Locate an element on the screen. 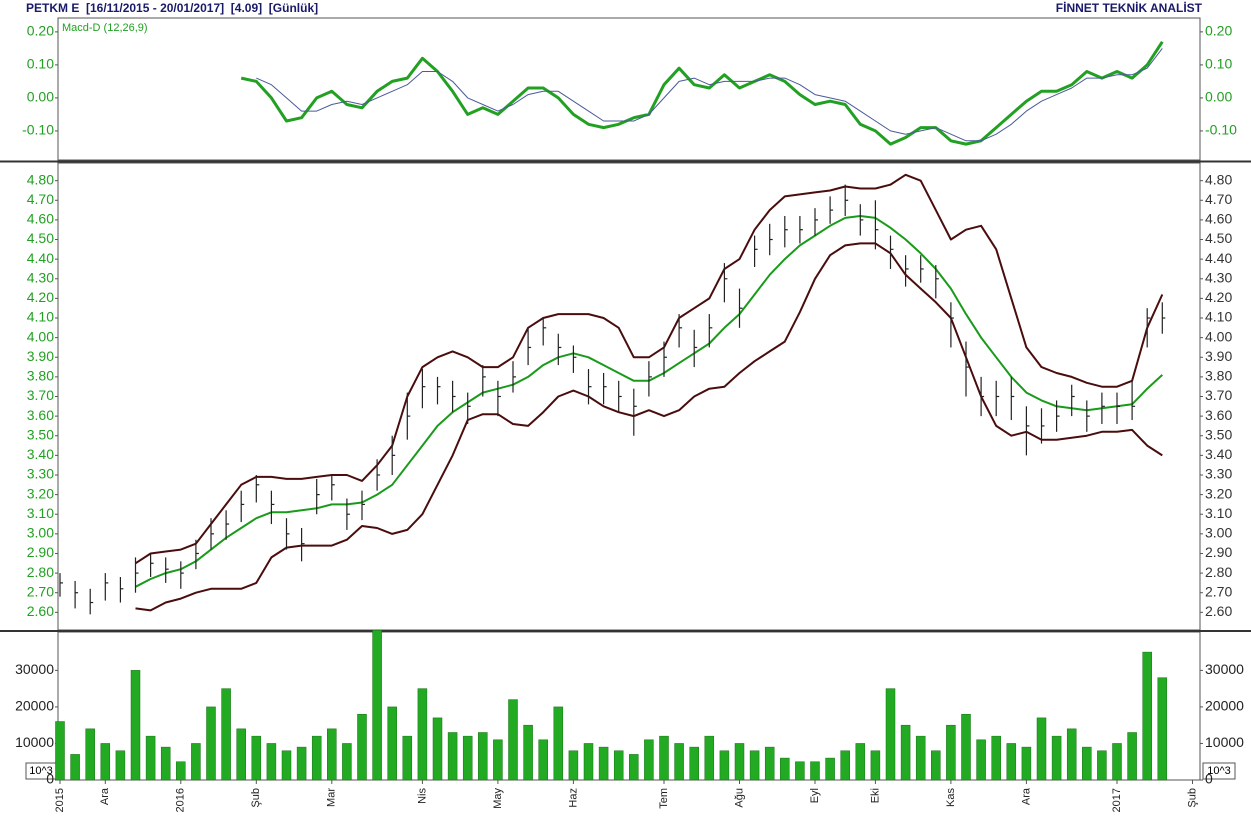 This screenshot has height=822, width=1251. y-tick-label: 4.10 is located at coordinates (40, 317).